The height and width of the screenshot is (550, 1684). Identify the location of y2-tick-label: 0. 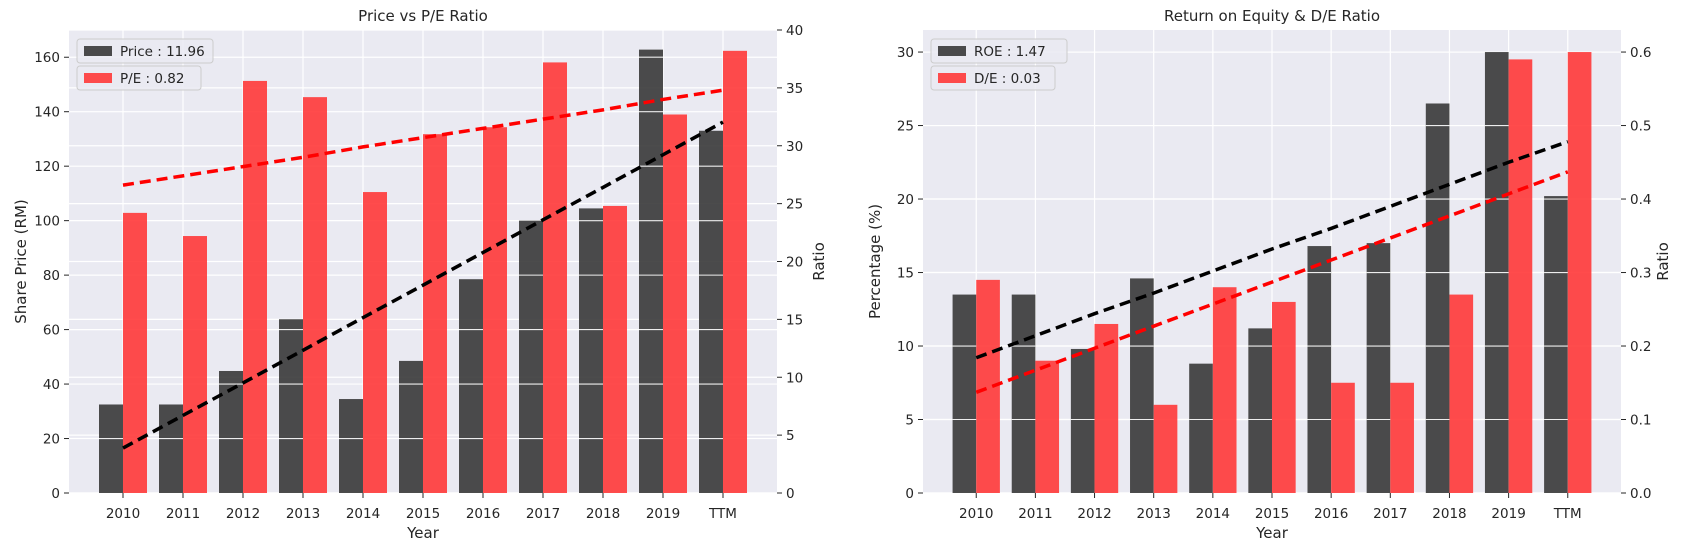
(790, 494).